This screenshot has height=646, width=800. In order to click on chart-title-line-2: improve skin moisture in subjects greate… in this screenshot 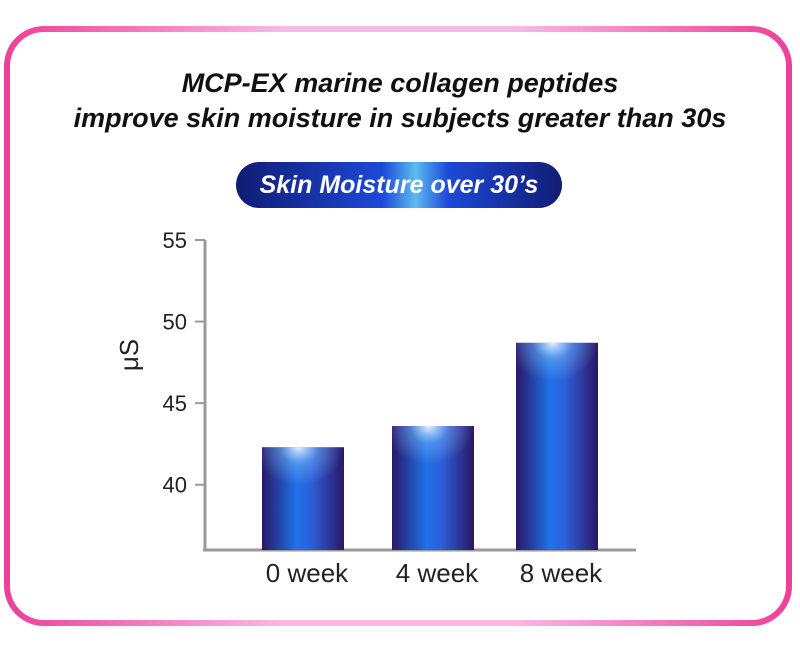, I will do `click(400, 118)`.